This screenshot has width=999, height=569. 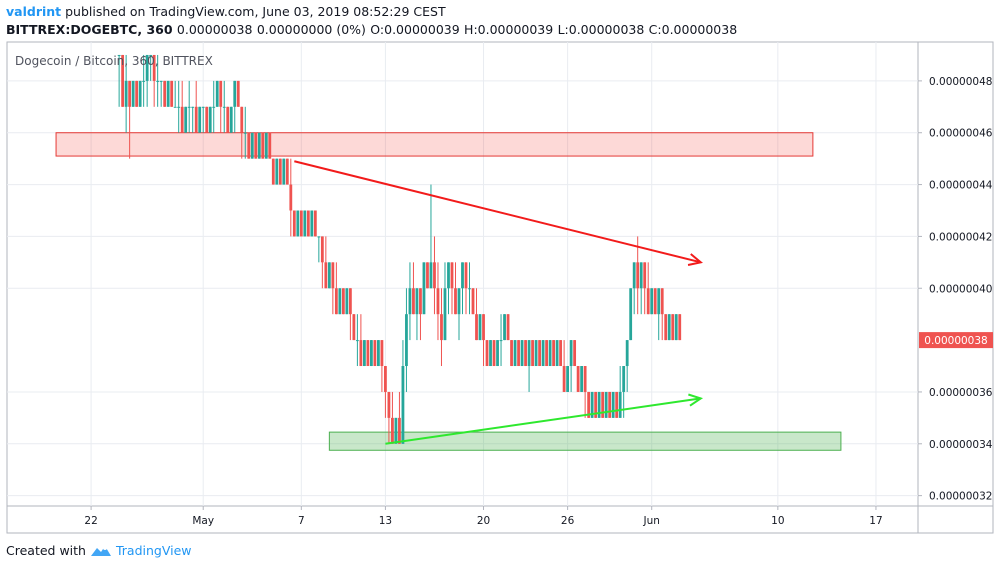 What do you see at coordinates (956, 340) in the screenshot?
I see `last-price-tag-bg` at bounding box center [956, 340].